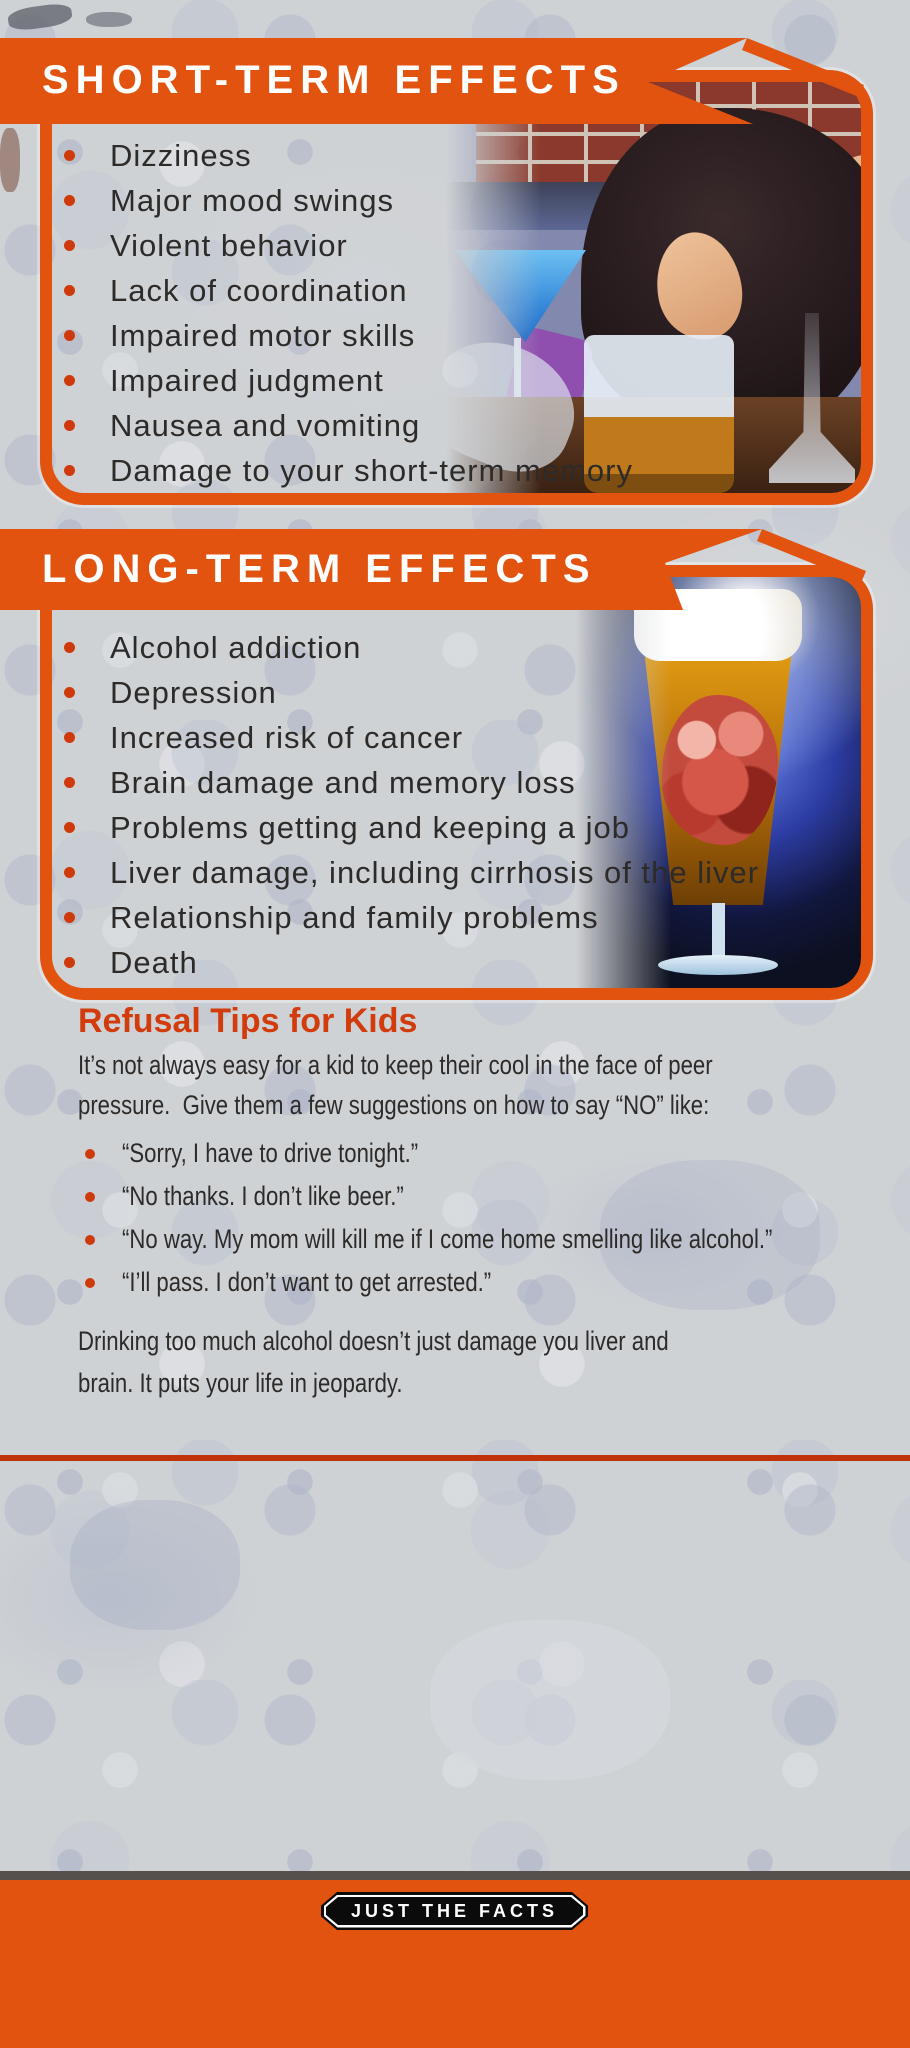 Image resolution: width=910 pixels, height=2048 pixels. What do you see at coordinates (455, 1875) in the screenshot?
I see `footer-divider` at bounding box center [455, 1875].